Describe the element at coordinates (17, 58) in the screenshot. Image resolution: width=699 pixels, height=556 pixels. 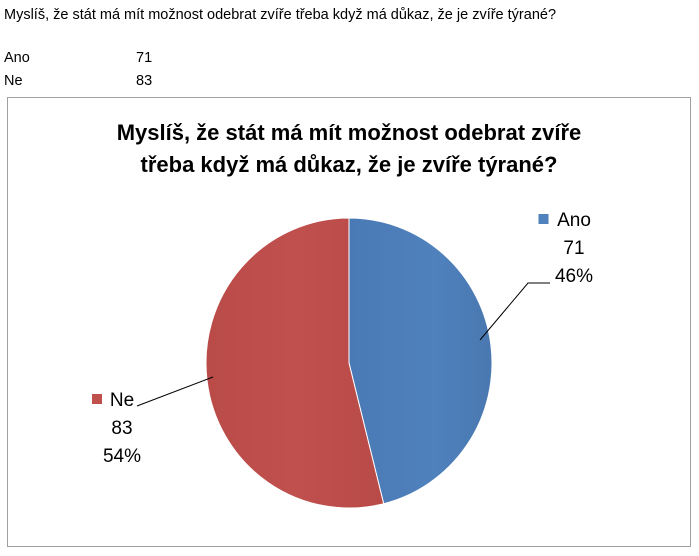
I see `row-label-ano: Ano` at that location.